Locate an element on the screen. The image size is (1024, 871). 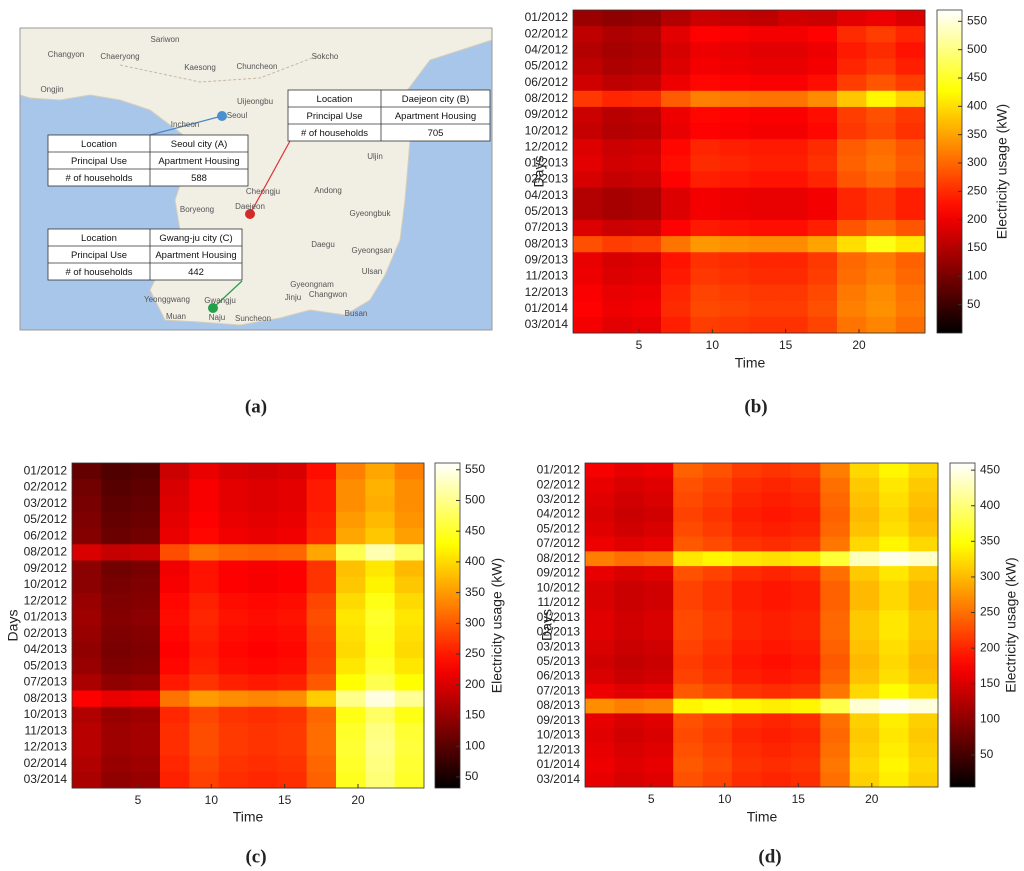
y-tick-label: 08/2013 is located at coordinates (559, 705).